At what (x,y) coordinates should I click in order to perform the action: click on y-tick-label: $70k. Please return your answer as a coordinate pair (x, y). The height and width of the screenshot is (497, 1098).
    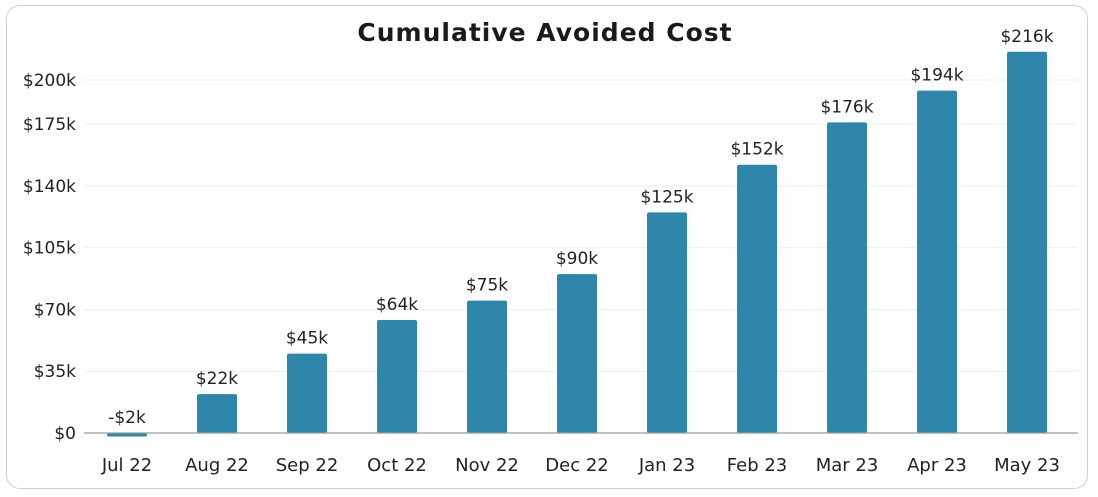
    Looking at the image, I should click on (55, 310).